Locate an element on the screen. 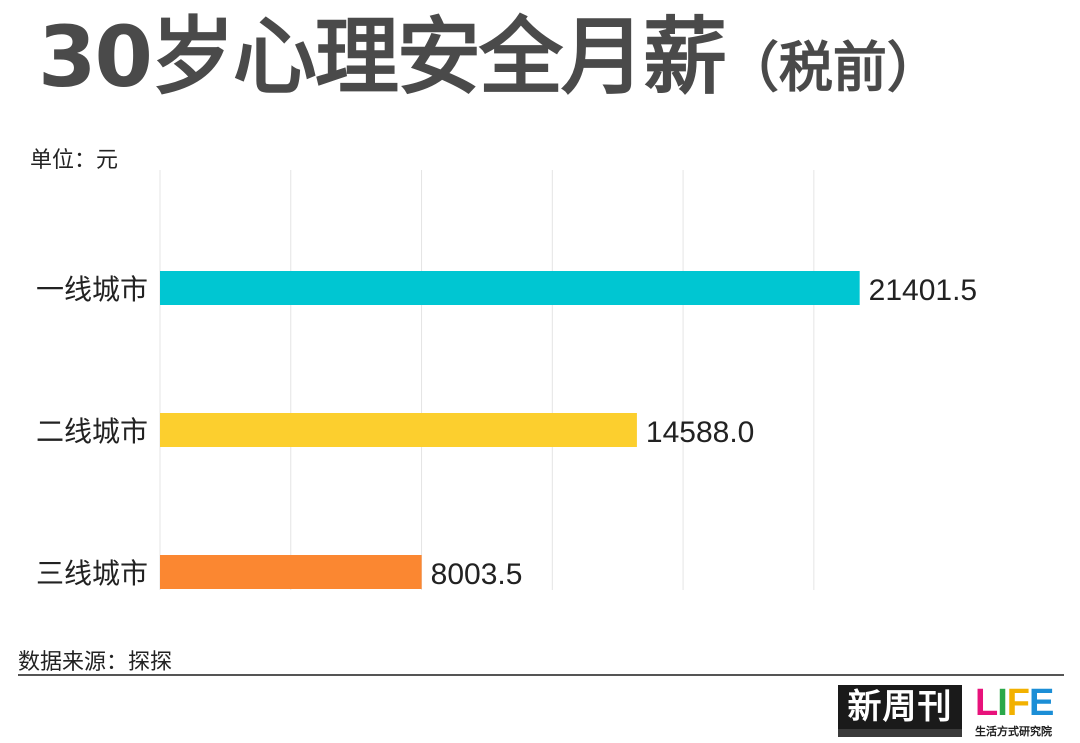  unit-label: 单位：元 is located at coordinates (74, 160).